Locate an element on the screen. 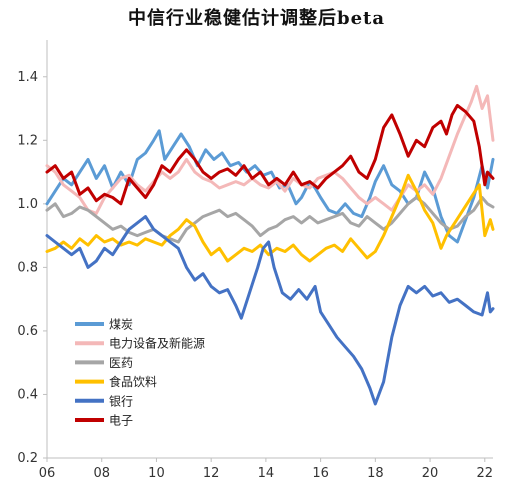 This screenshot has height=492, width=513. y-tick-label: 0.8 is located at coordinates (27, 267).